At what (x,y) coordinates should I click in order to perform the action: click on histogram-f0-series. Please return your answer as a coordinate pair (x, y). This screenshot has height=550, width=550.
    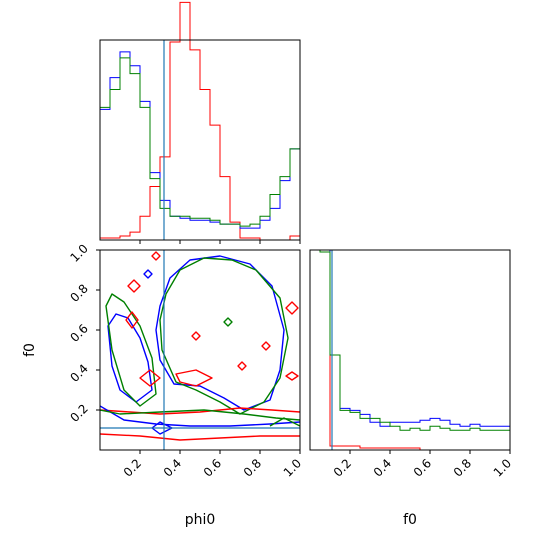
    Looking at the image, I should click on (410, 350).